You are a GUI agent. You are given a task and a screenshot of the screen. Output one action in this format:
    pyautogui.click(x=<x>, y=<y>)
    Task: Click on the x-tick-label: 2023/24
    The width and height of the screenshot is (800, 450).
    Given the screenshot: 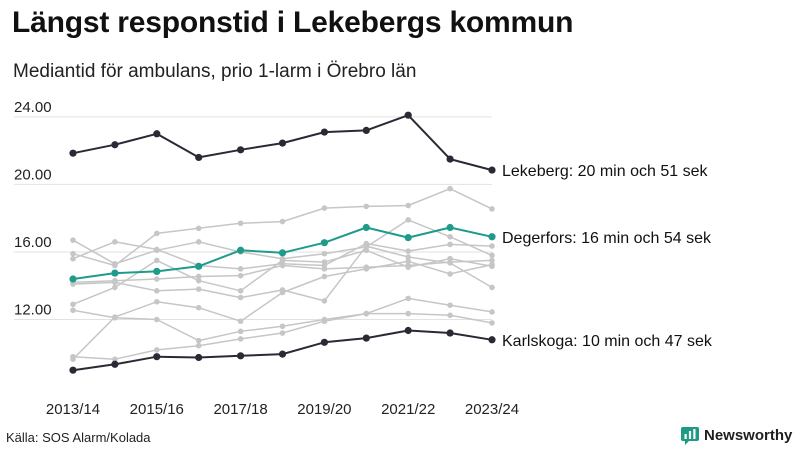 What is the action you would take?
    pyautogui.click(x=492, y=409)
    